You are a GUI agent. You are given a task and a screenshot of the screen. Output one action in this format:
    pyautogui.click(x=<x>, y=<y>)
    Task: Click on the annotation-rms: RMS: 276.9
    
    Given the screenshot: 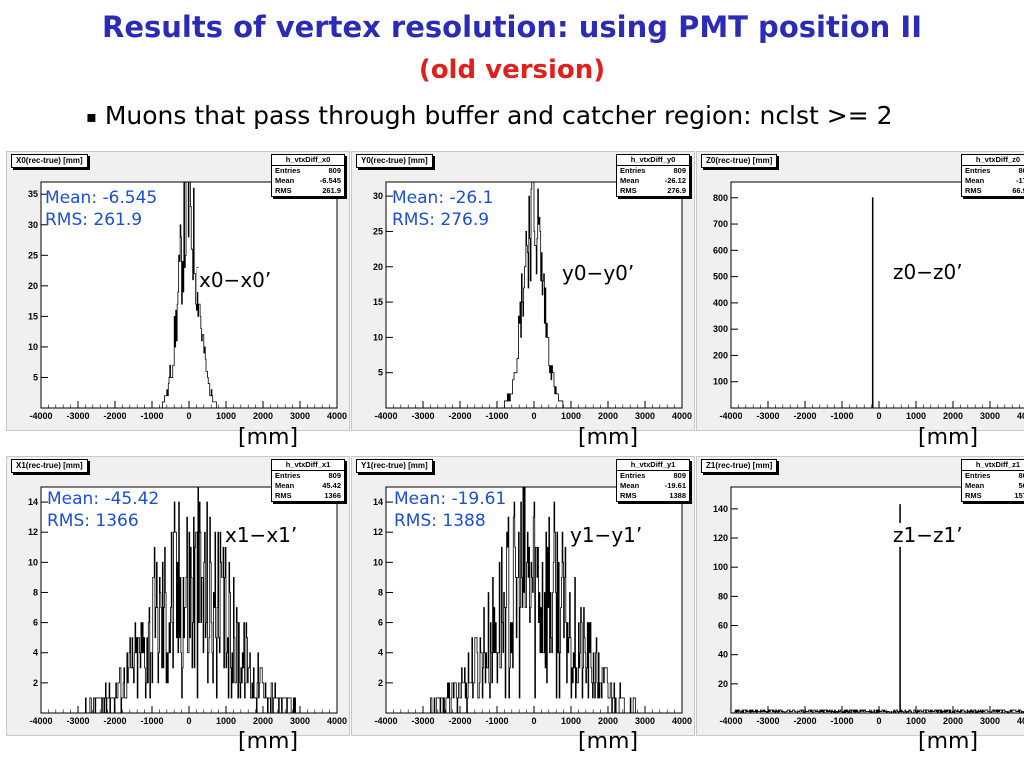 What is the action you would take?
    pyautogui.click(x=441, y=220)
    